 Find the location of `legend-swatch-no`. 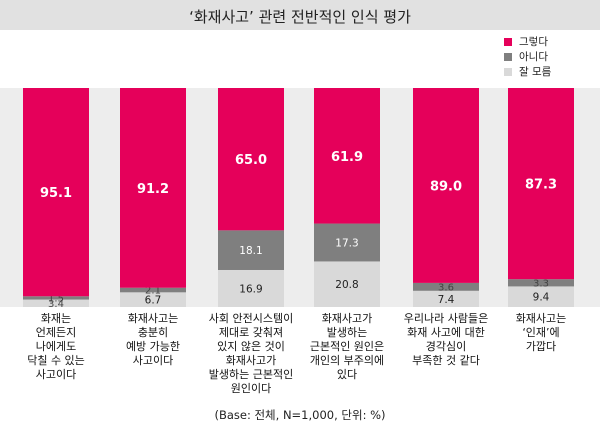

legend-swatch-no is located at coordinates (508, 56).